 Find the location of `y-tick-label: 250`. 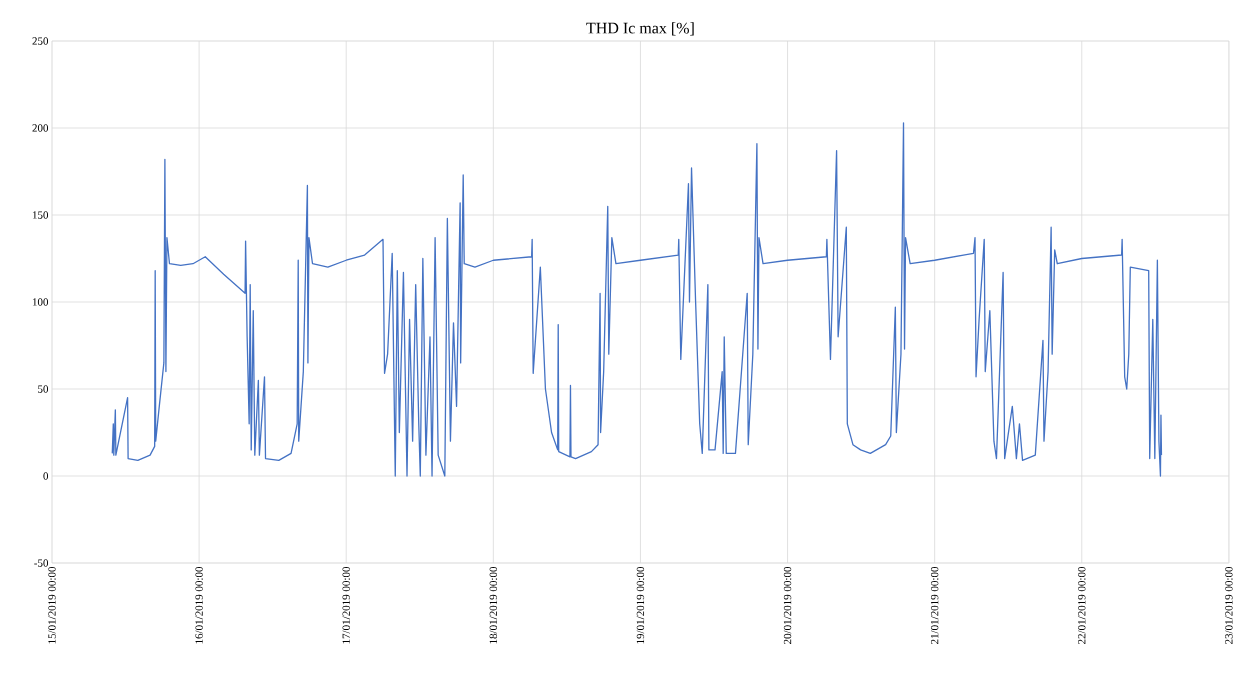

y-tick-label: 250 is located at coordinates (40, 41).